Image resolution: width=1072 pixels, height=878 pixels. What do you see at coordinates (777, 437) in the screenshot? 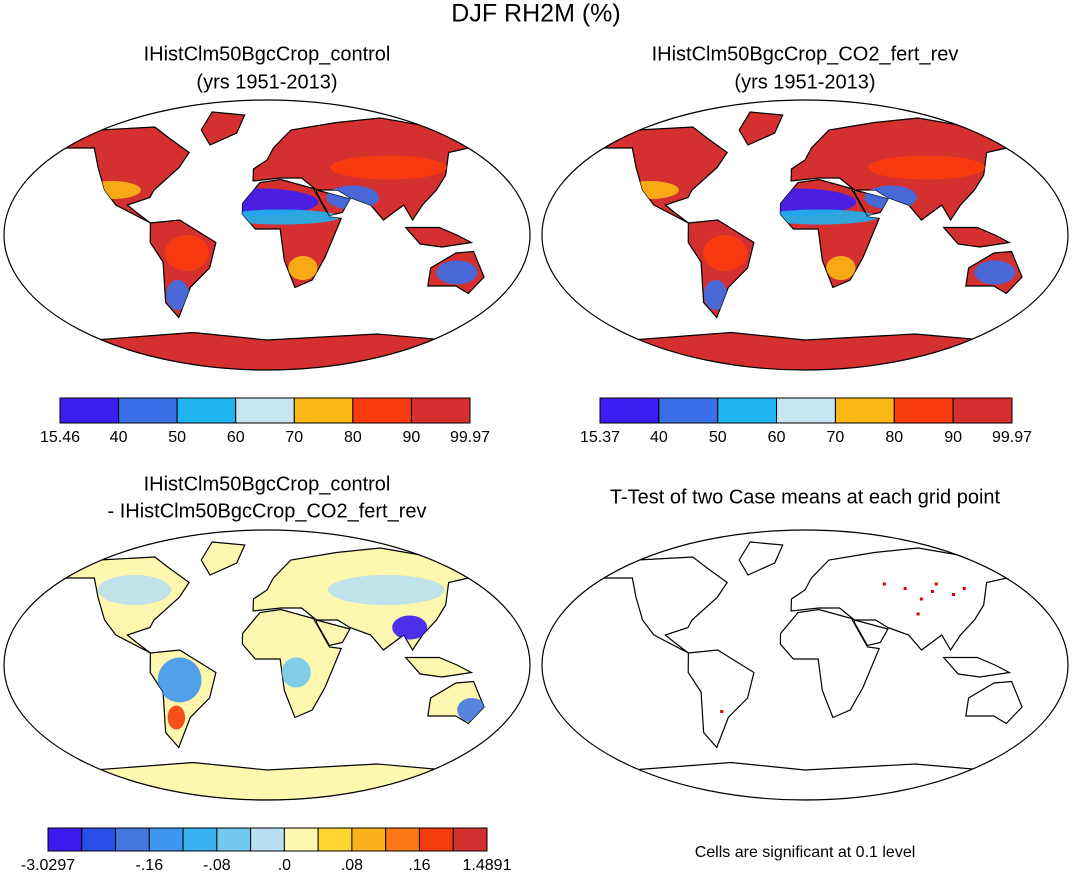
I see `colorbar-label: 60` at bounding box center [777, 437].